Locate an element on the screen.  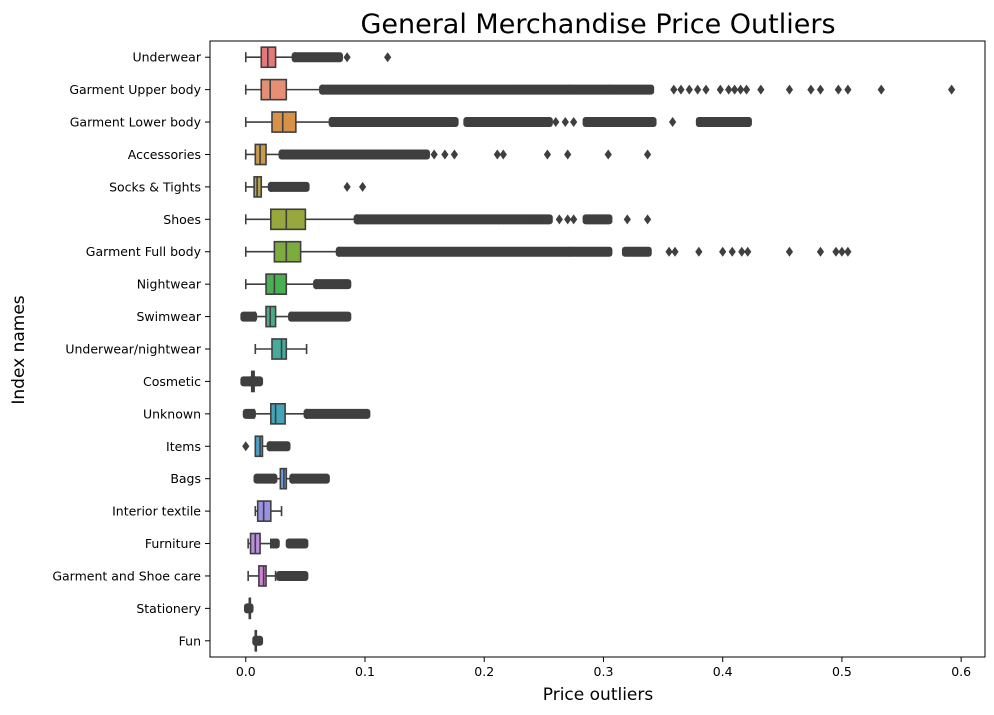
y-tick-label-cosmetic: Cosmetic is located at coordinates (172, 381).